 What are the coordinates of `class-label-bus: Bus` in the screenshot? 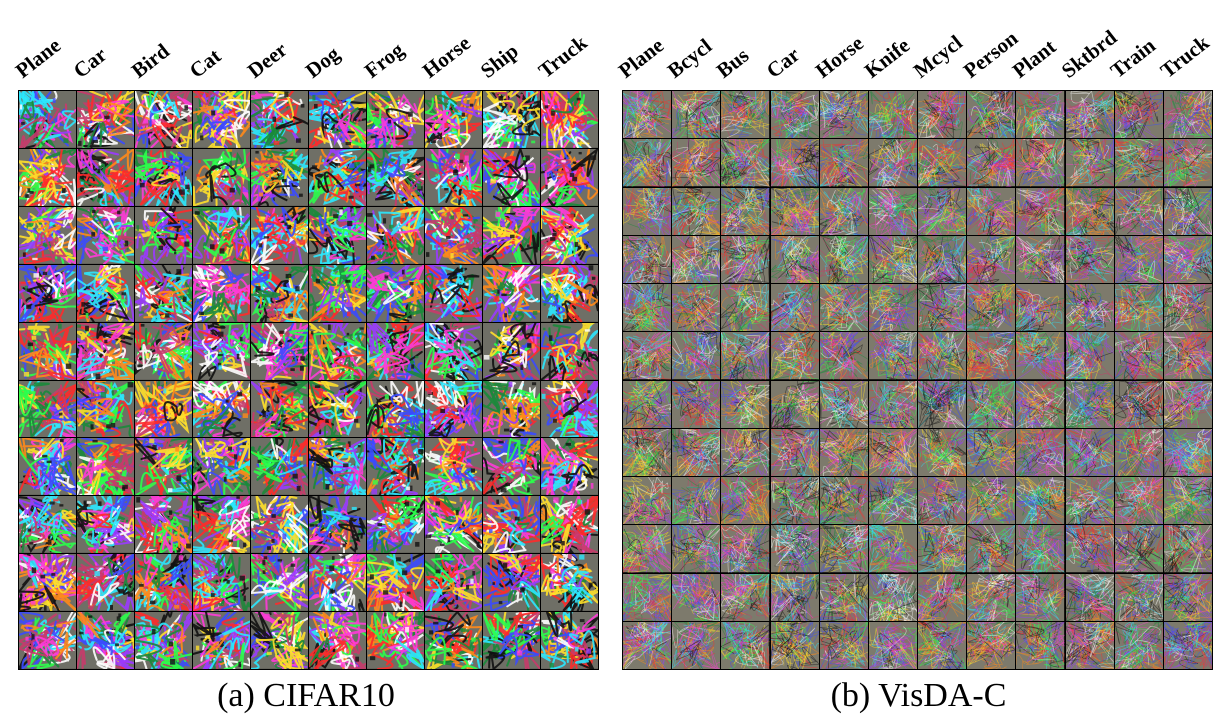 It's located at (733, 63).